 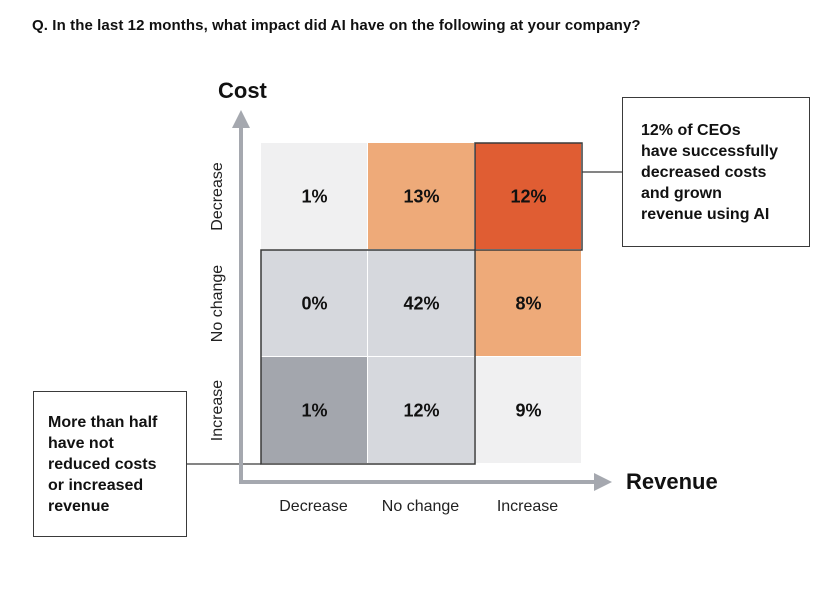 What do you see at coordinates (527, 506) in the screenshot?
I see `x-tick-label-increase: Increase` at bounding box center [527, 506].